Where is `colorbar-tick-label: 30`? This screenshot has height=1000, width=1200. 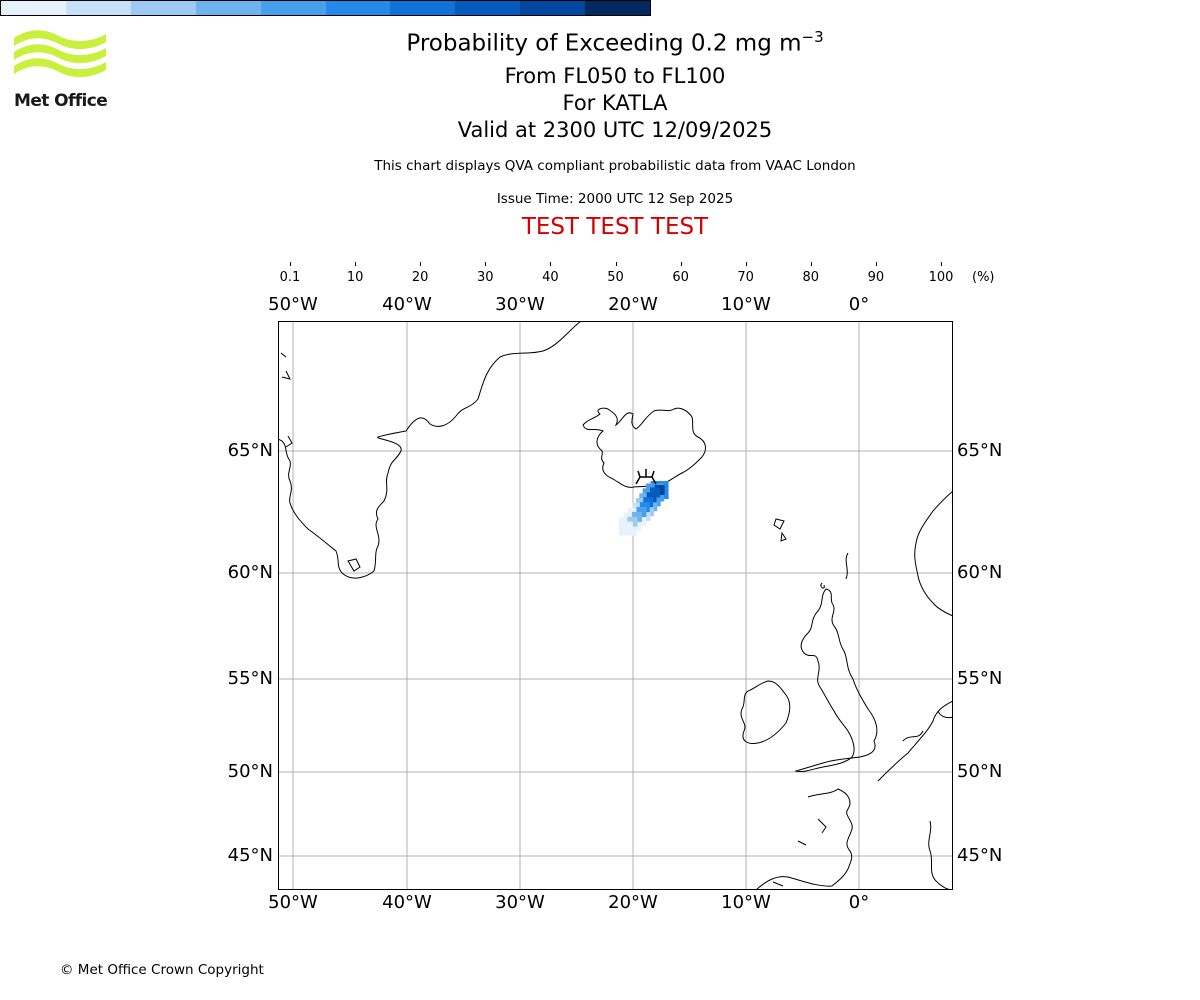
colorbar-tick-label: 30 is located at coordinates (485, 277).